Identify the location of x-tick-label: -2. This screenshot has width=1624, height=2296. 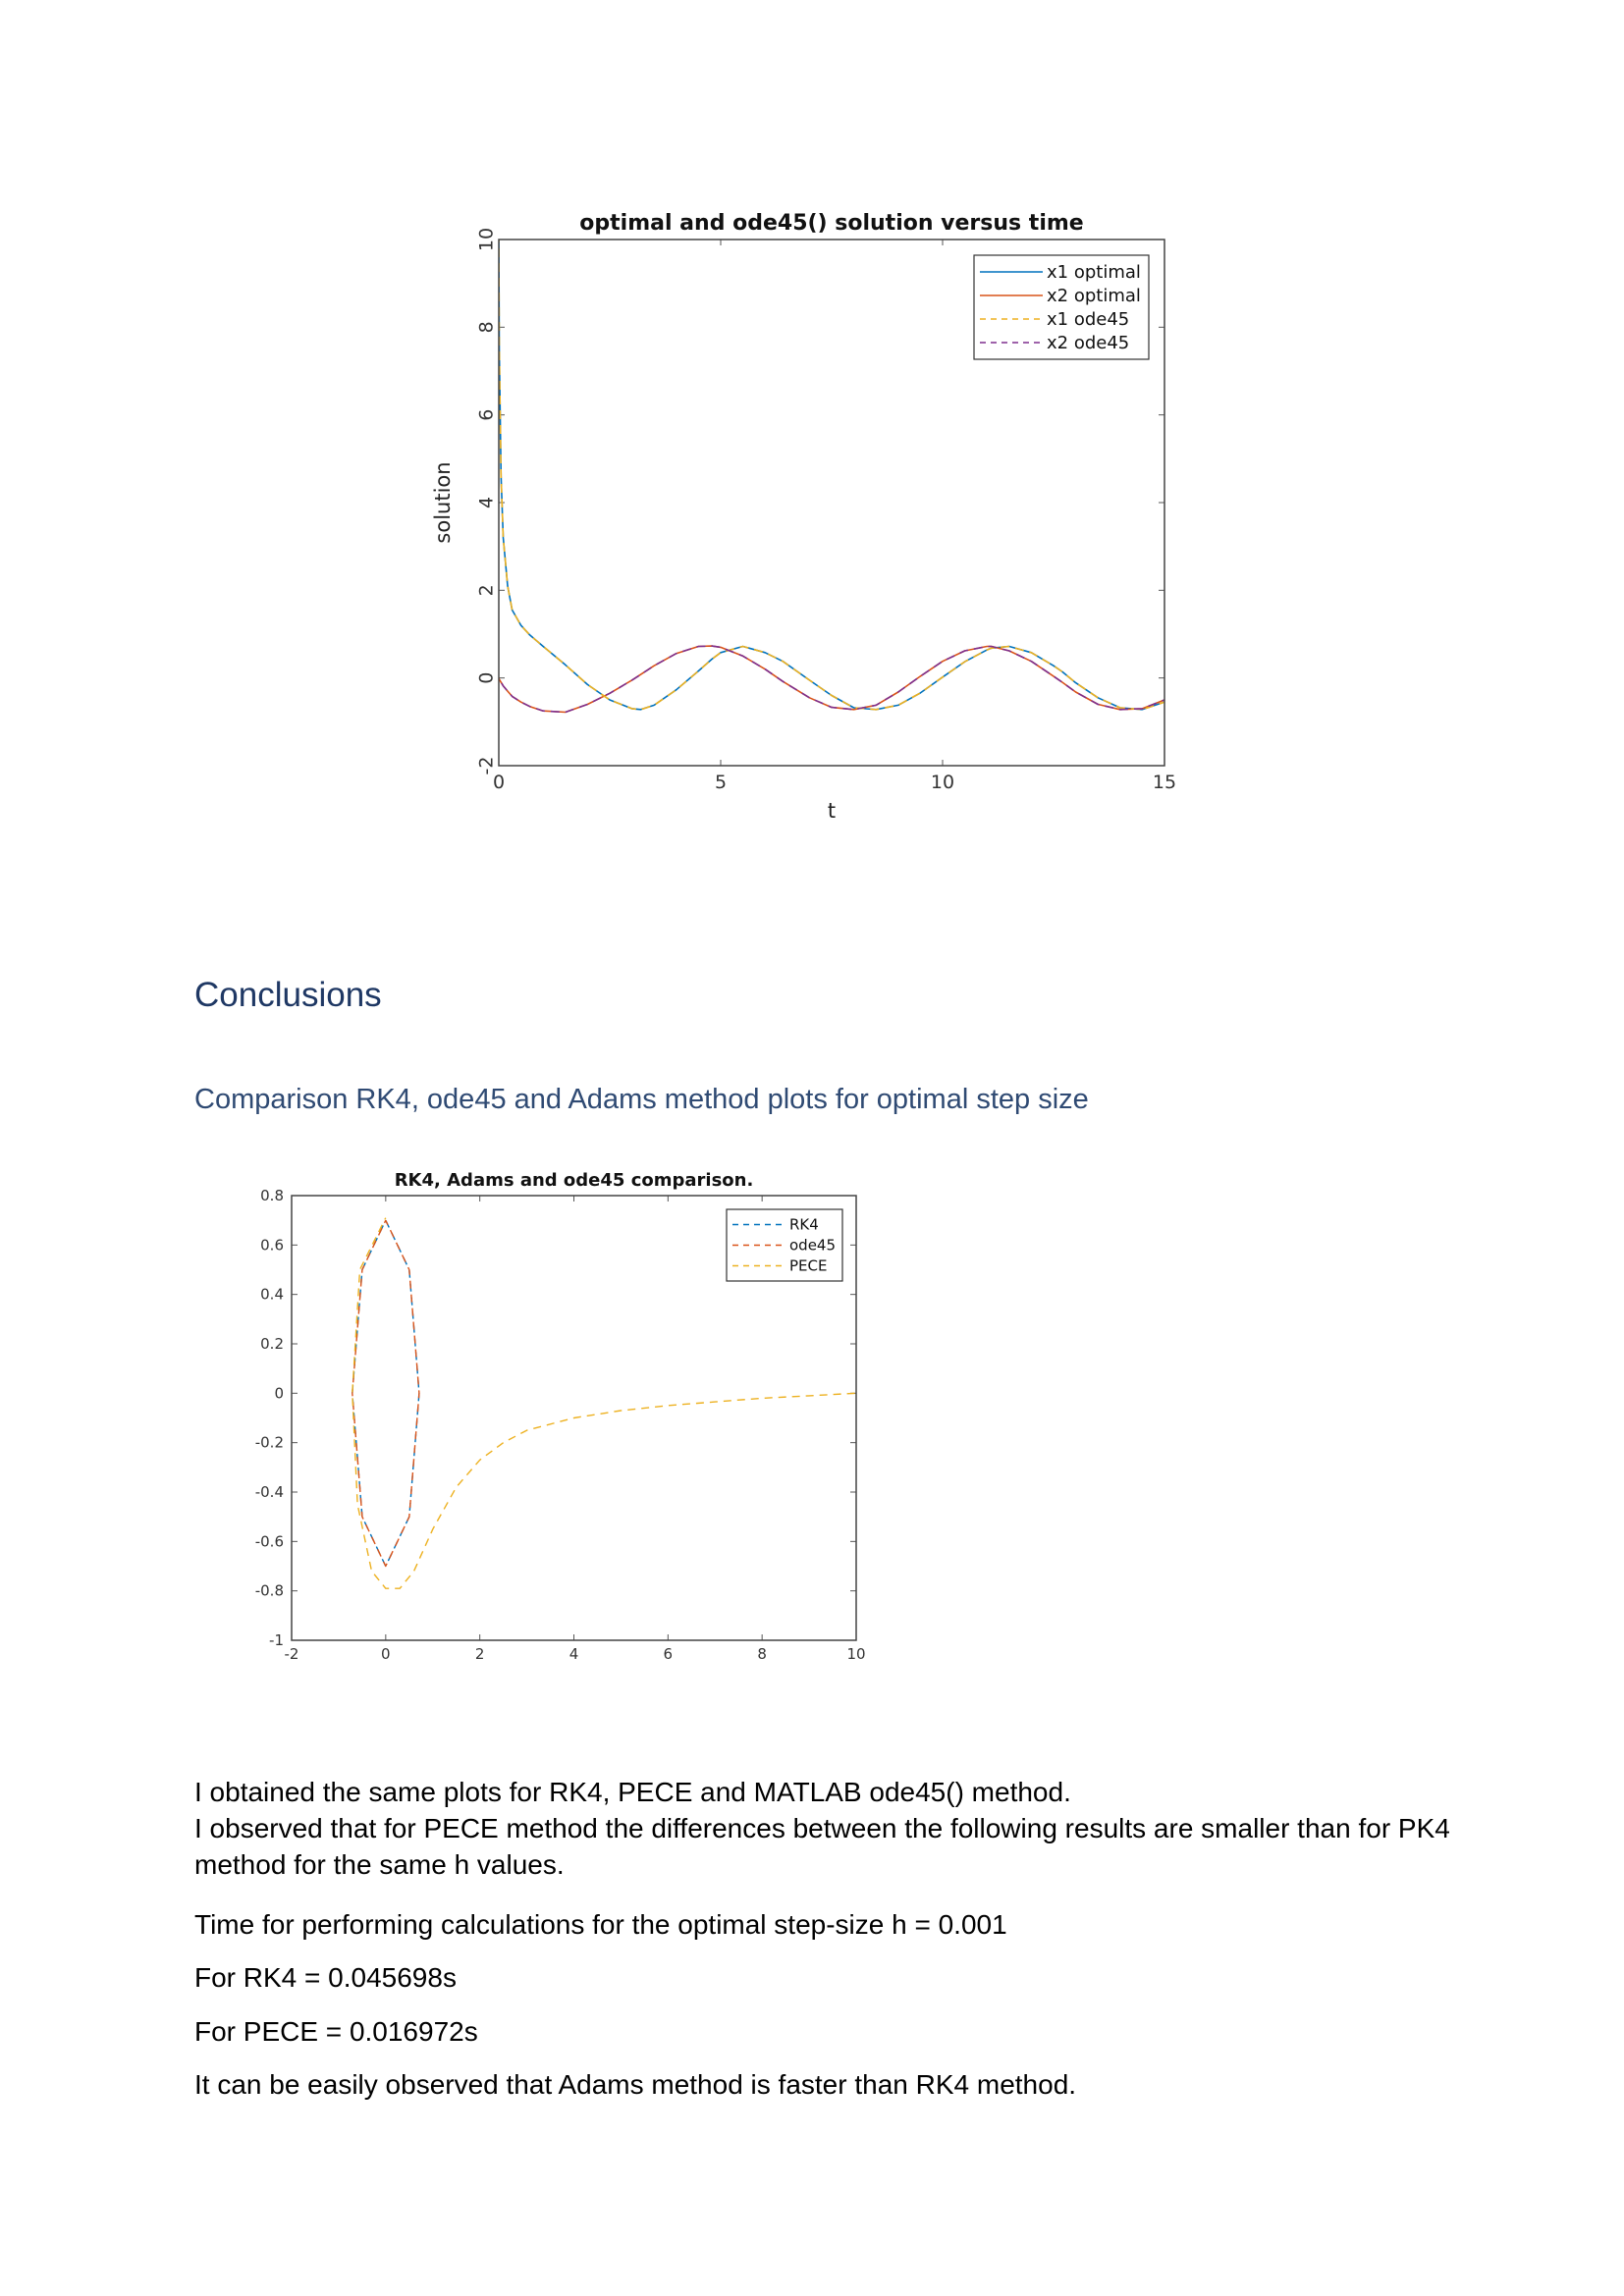
(292, 1654).